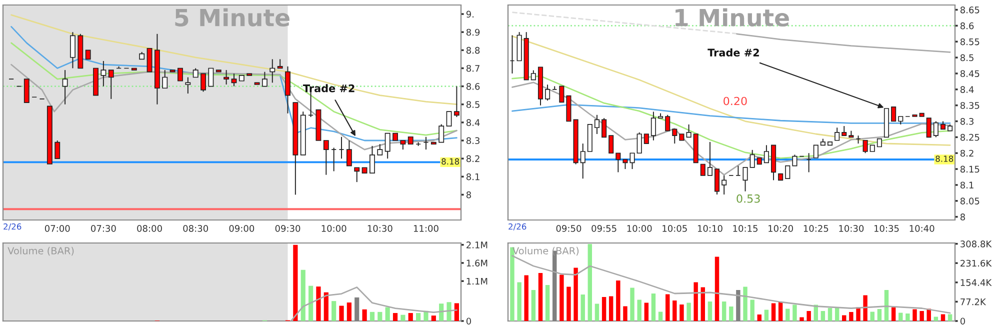 Image resolution: width=1000 pixels, height=325 pixels. What do you see at coordinates (232, 17) in the screenshot?
I see `chart-title: 5 Minute` at bounding box center [232, 17].